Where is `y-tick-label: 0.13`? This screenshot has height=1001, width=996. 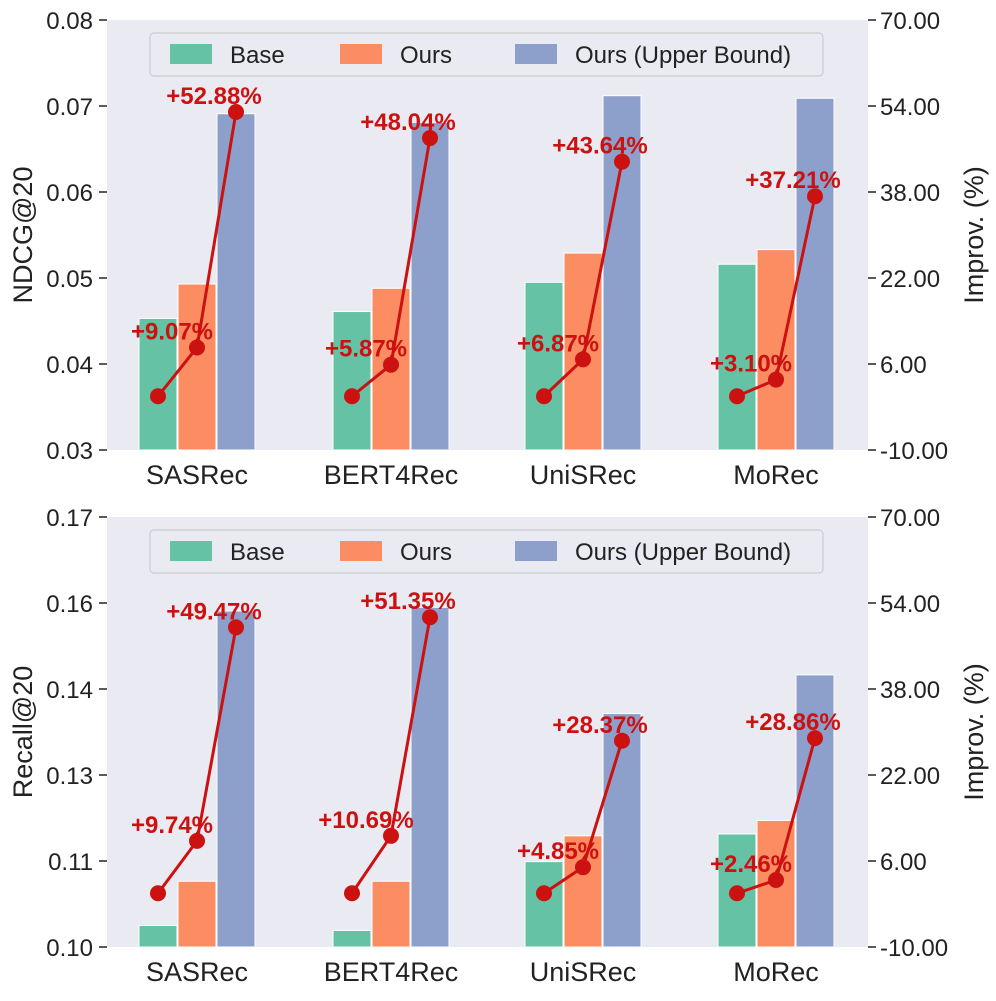
y-tick-label: 0.13 is located at coordinates (69, 776).